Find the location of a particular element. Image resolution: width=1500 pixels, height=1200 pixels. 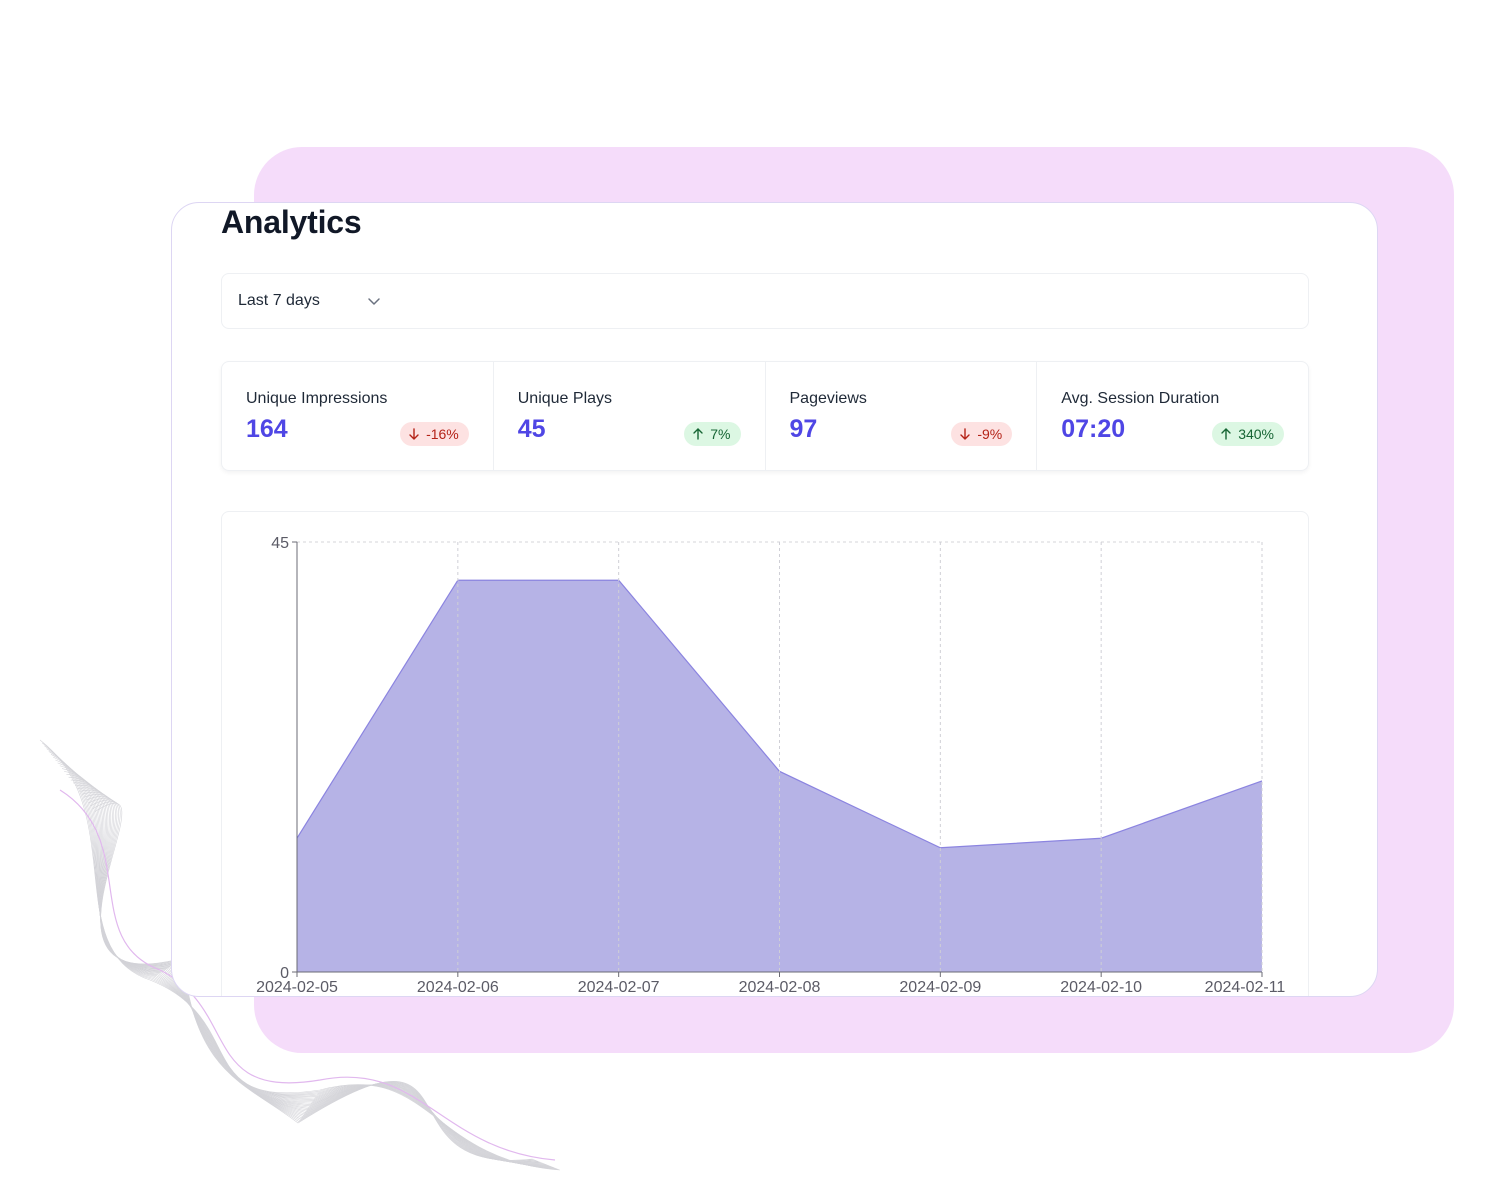

change-value: -16% is located at coordinates (442, 434).